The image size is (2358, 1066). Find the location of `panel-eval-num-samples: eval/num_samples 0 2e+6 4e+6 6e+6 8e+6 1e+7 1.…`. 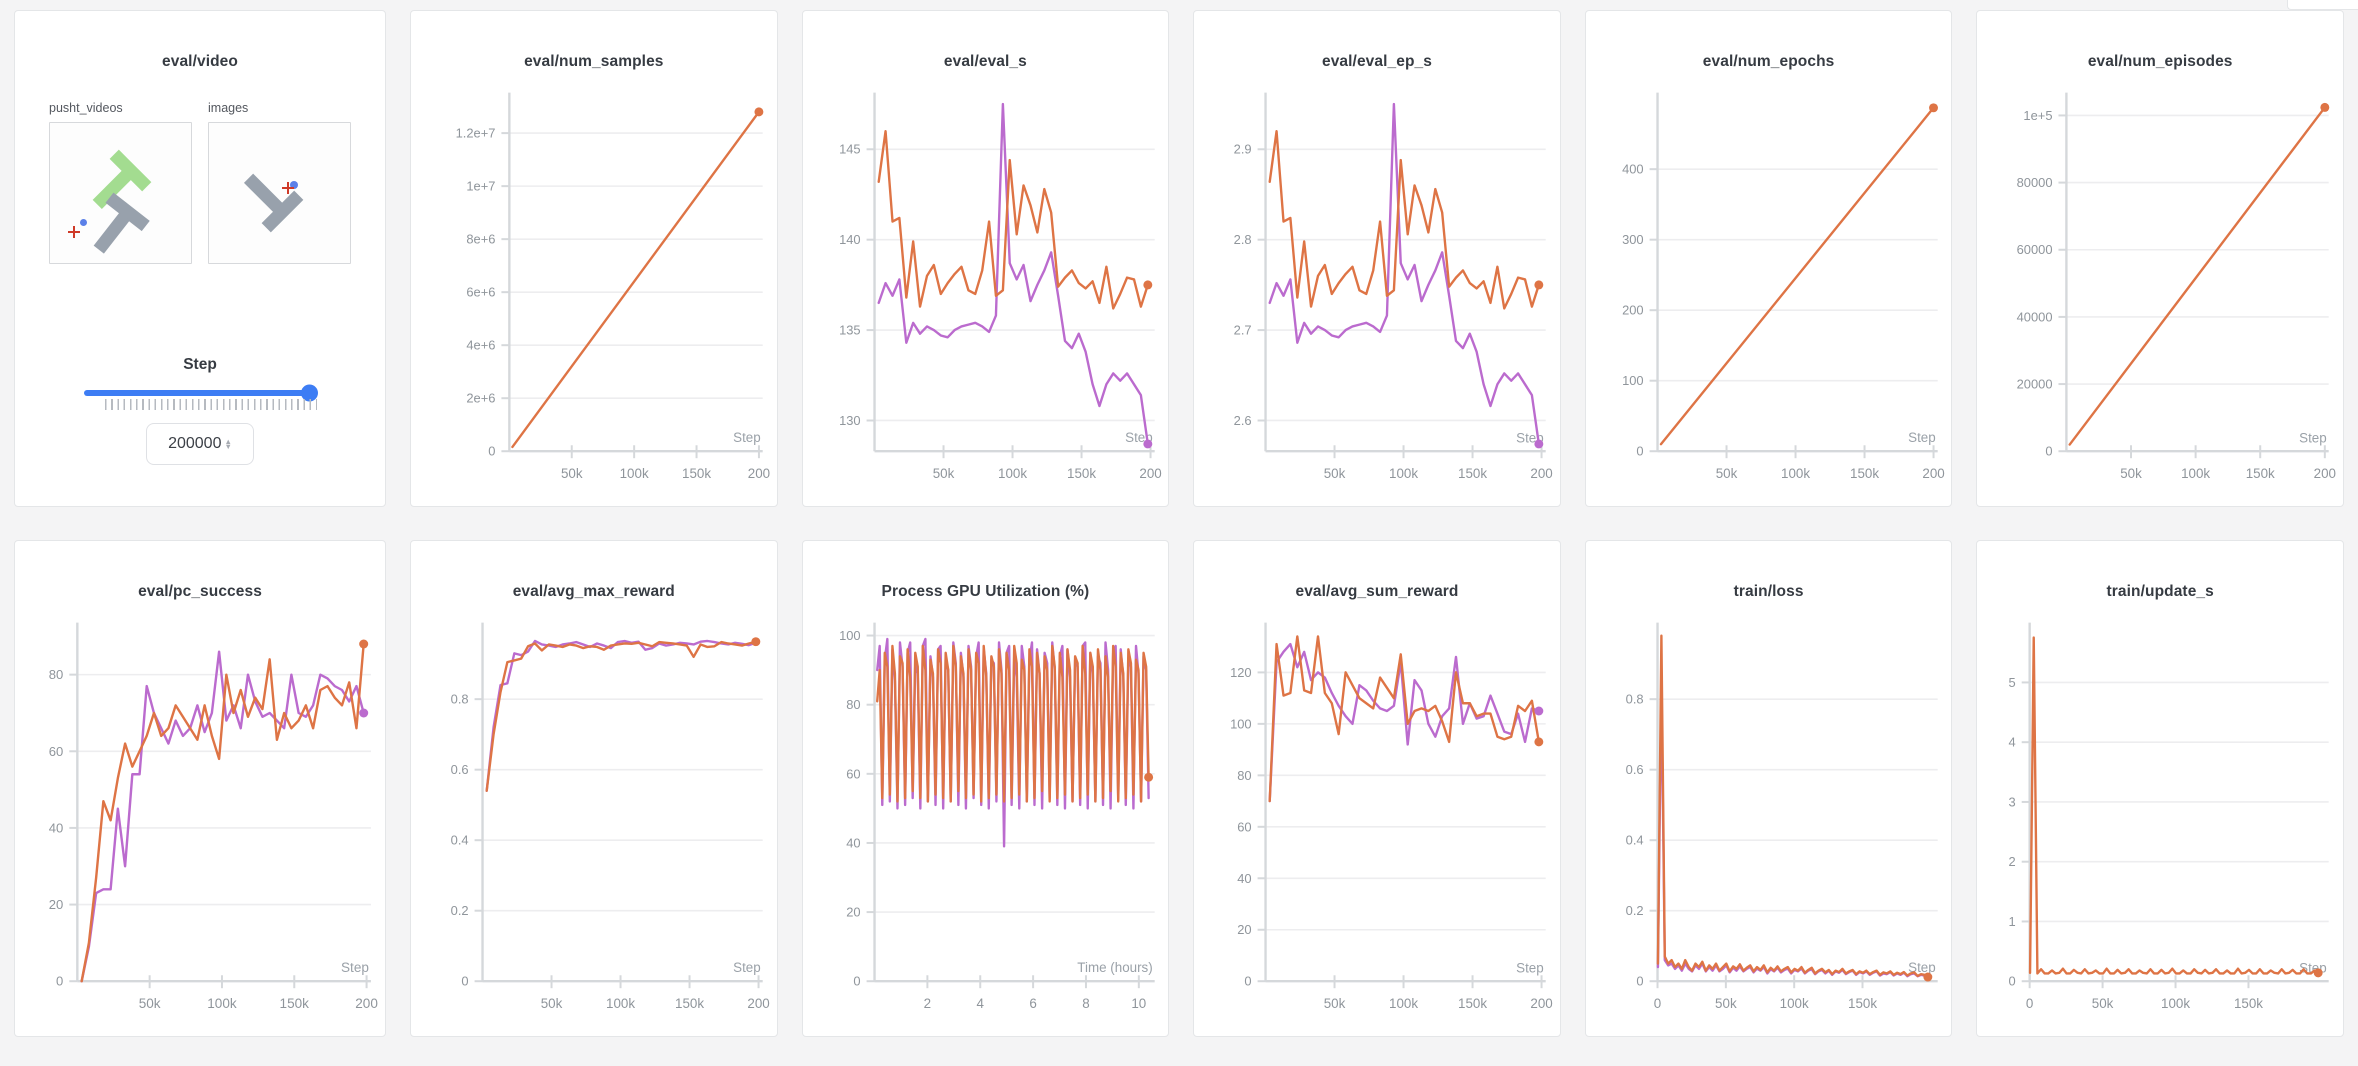

panel-eval-num-samples: eval/num_samples 0 2e+6 4e+6 6e+6 8e+6 1e+7 1.… is located at coordinates (594, 258).